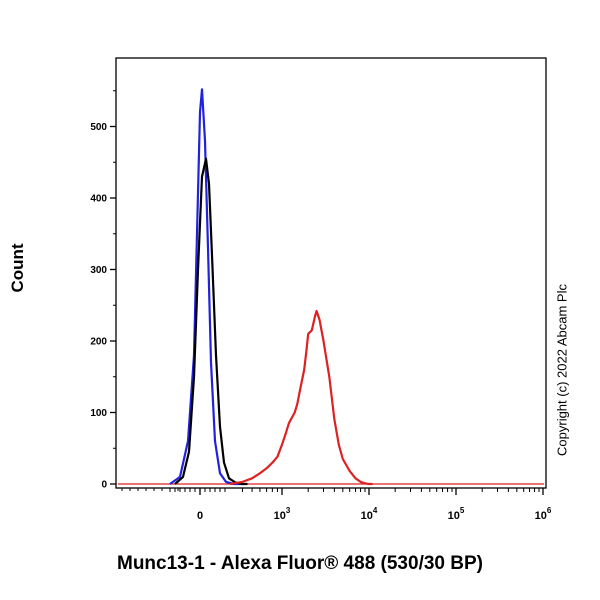  What do you see at coordinates (456, 514) in the screenshot?
I see `x-tick-label: 10⁵` at bounding box center [456, 514].